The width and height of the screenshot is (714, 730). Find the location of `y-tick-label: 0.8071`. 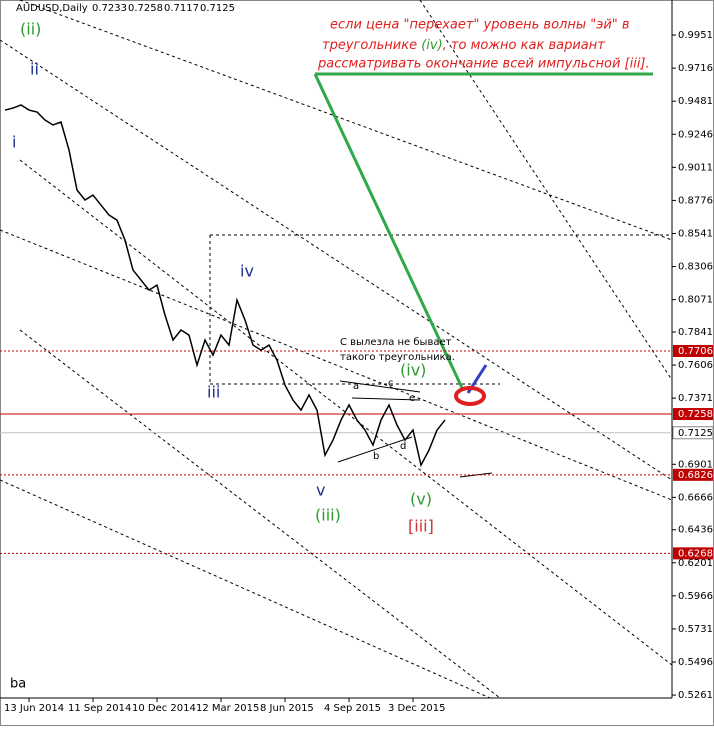

y-tick-label: 0.8071 is located at coordinates (695, 300).